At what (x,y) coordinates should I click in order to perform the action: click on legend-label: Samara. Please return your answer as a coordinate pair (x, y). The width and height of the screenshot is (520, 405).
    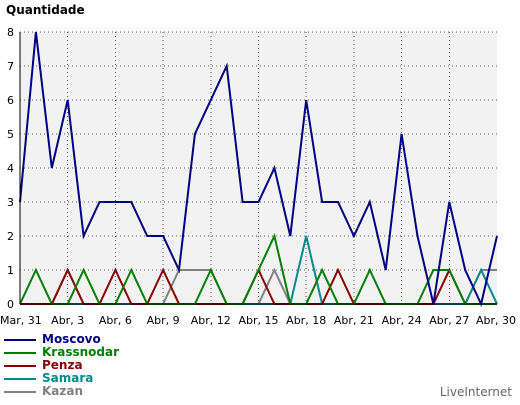
    Looking at the image, I should click on (68, 378).